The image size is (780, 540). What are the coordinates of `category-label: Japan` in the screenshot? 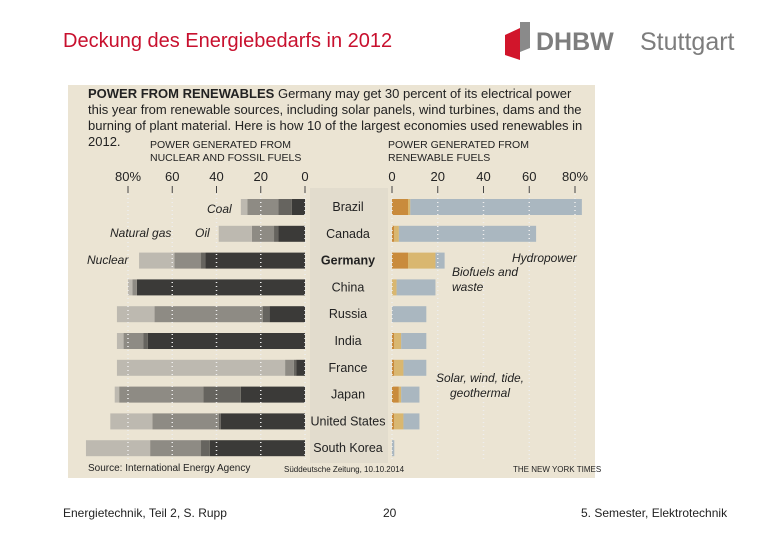 It's located at (348, 395).